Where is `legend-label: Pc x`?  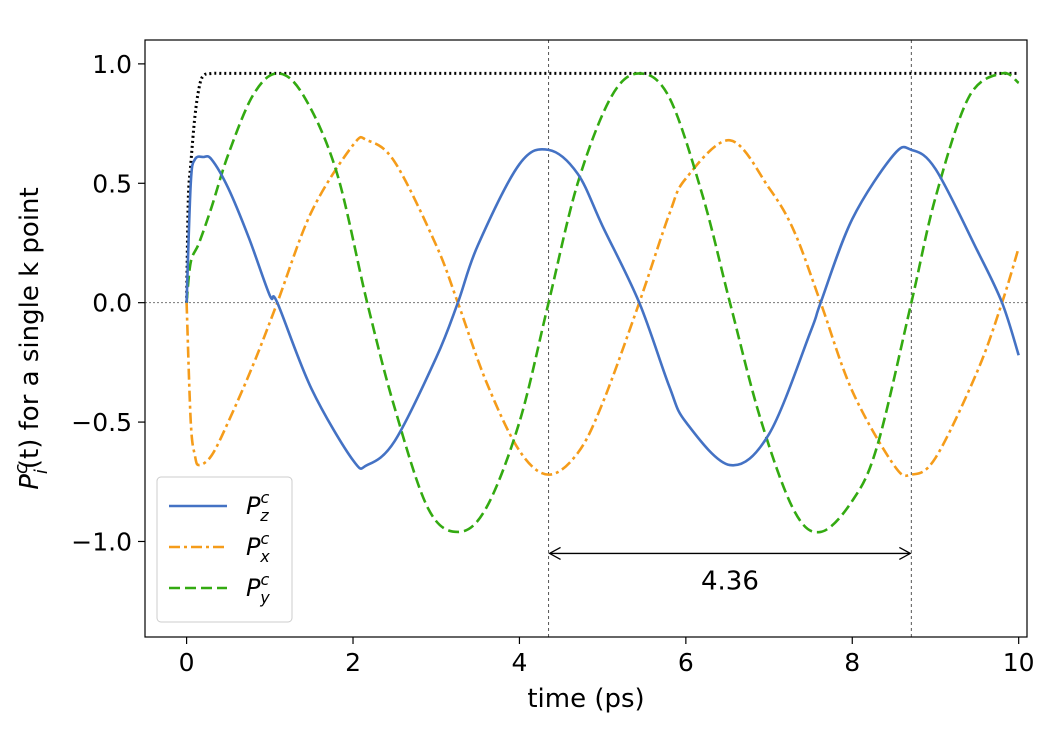 legend-label: Pc x is located at coordinates (258, 547).